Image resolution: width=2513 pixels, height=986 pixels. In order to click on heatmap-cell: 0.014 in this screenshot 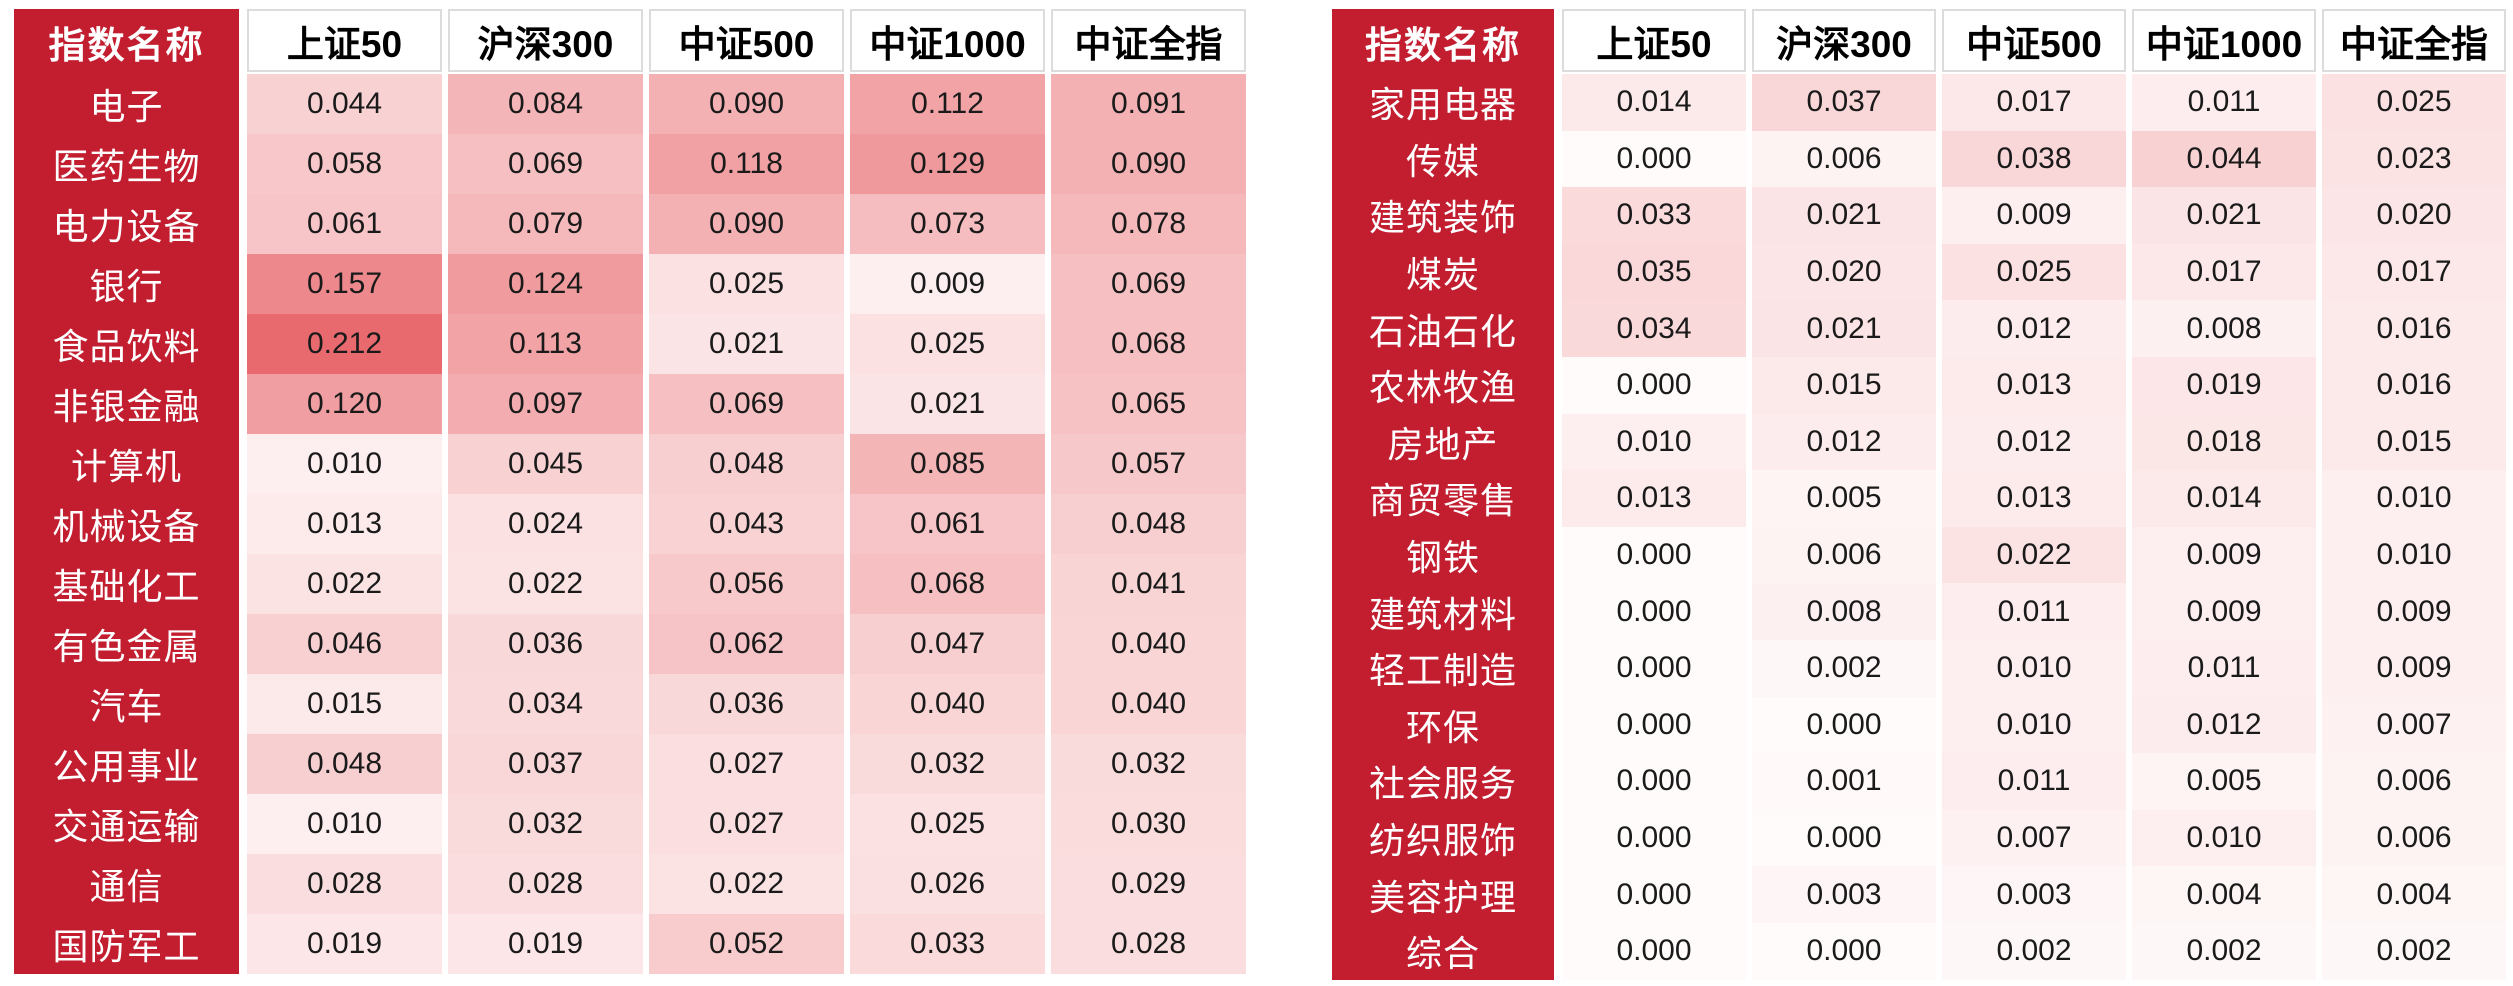, I will do `click(2224, 498)`.